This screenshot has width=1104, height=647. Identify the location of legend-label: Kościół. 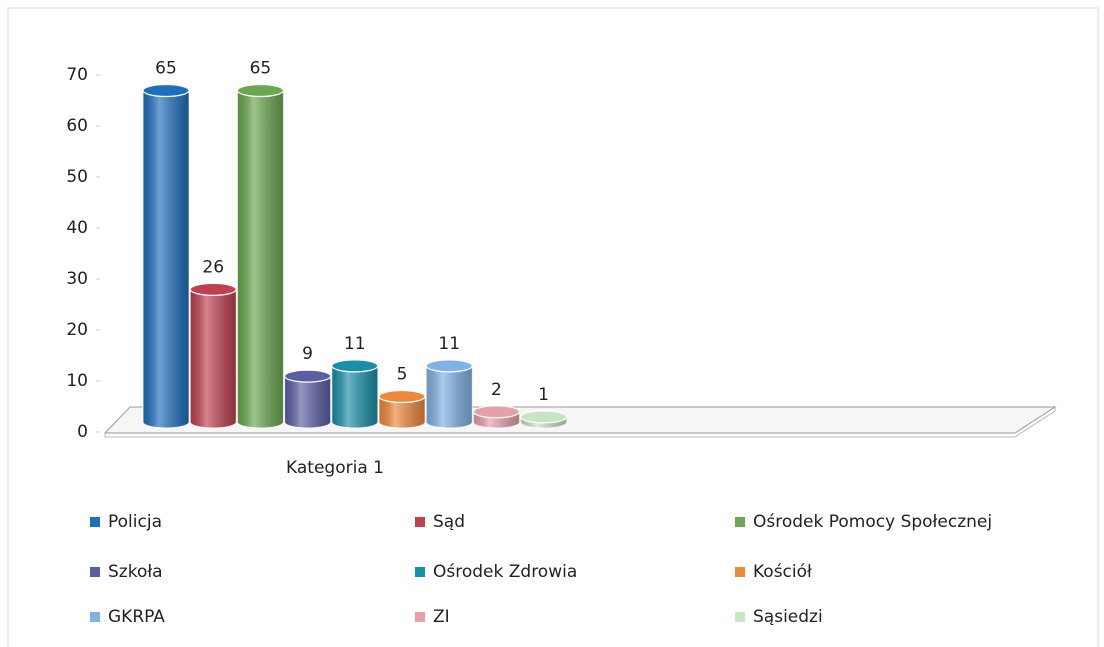
(782, 572).